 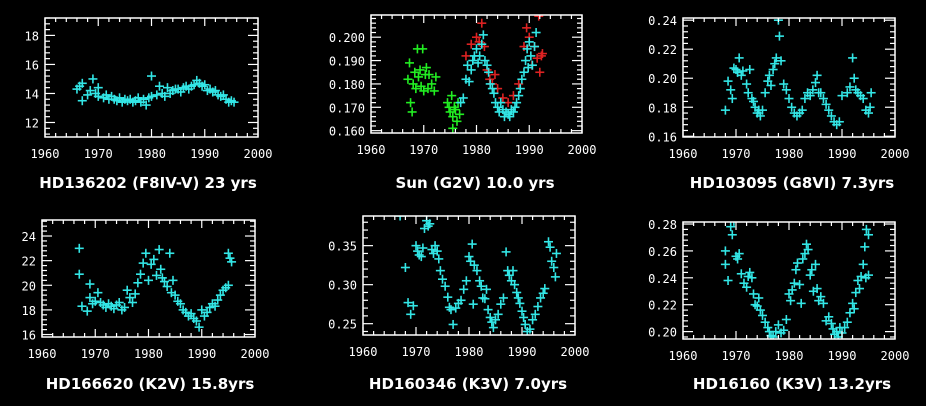 What do you see at coordinates (342, 286) in the screenshot?
I see `y-tick-label: 0.30` at bounding box center [342, 286].